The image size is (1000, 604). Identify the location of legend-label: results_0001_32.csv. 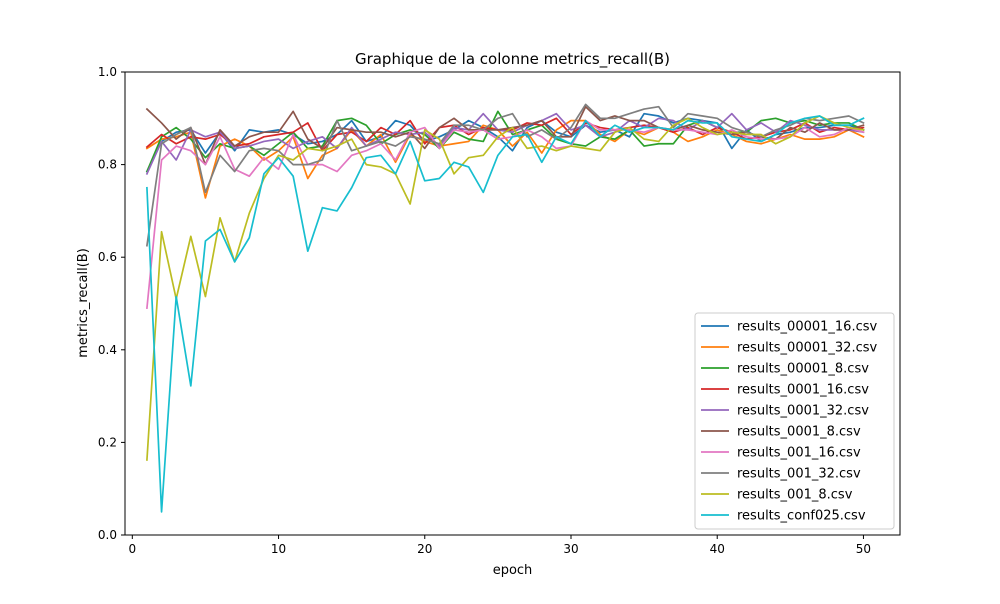
(803, 411).